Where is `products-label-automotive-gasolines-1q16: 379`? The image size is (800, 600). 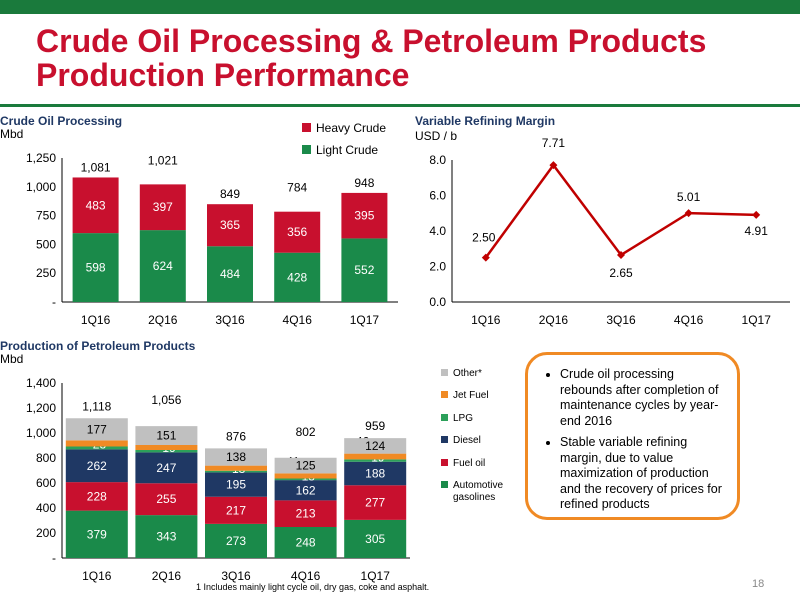 products-label-automotive-gasolines-1q16: 379 is located at coordinates (97, 534).